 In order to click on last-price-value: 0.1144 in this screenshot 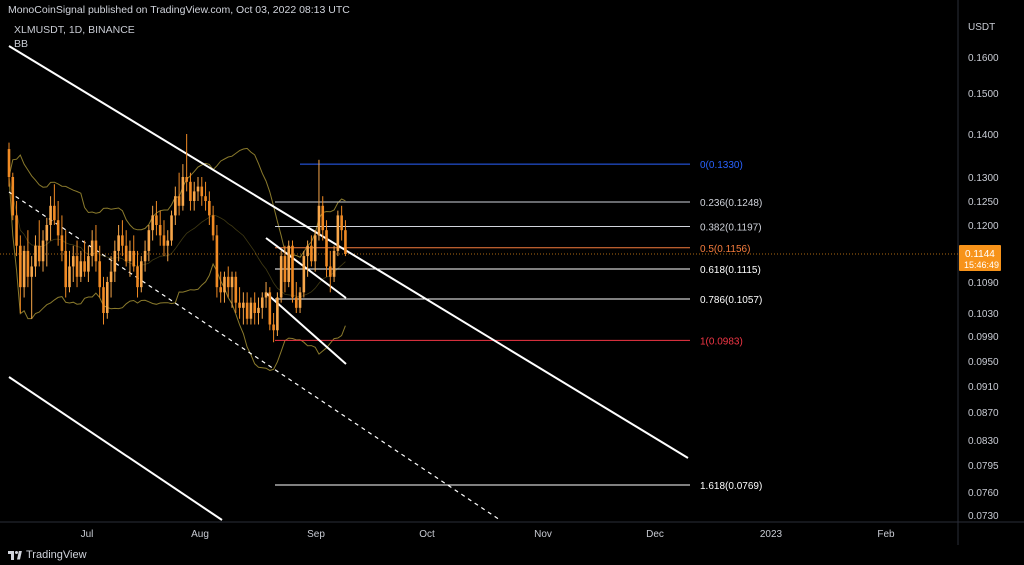, I will do `click(980, 254)`.